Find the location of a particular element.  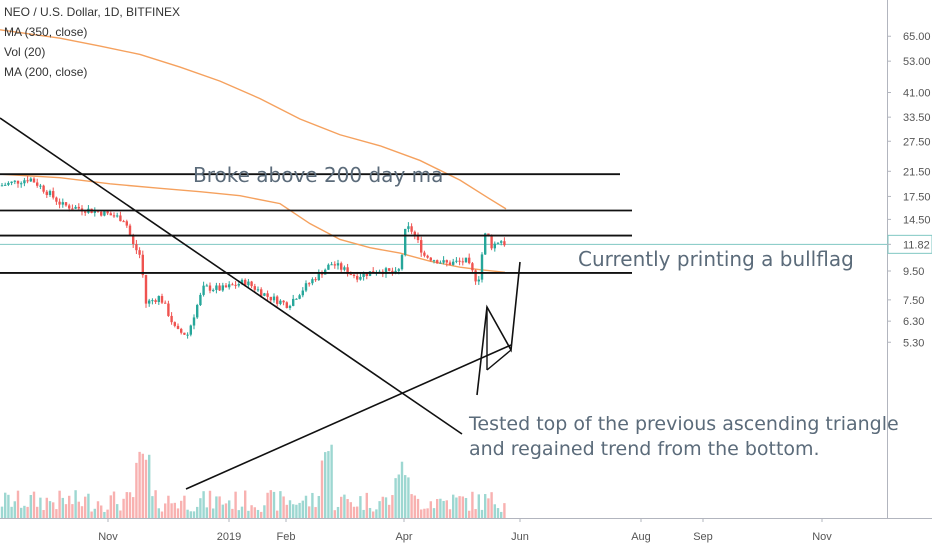

ascending-trendline is located at coordinates (348, 417).